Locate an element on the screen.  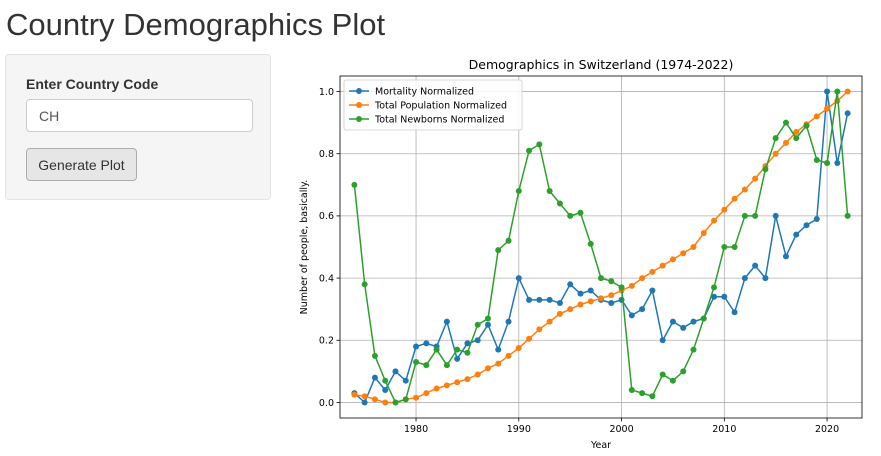
x-tick-label: 2020 is located at coordinates (827, 429).